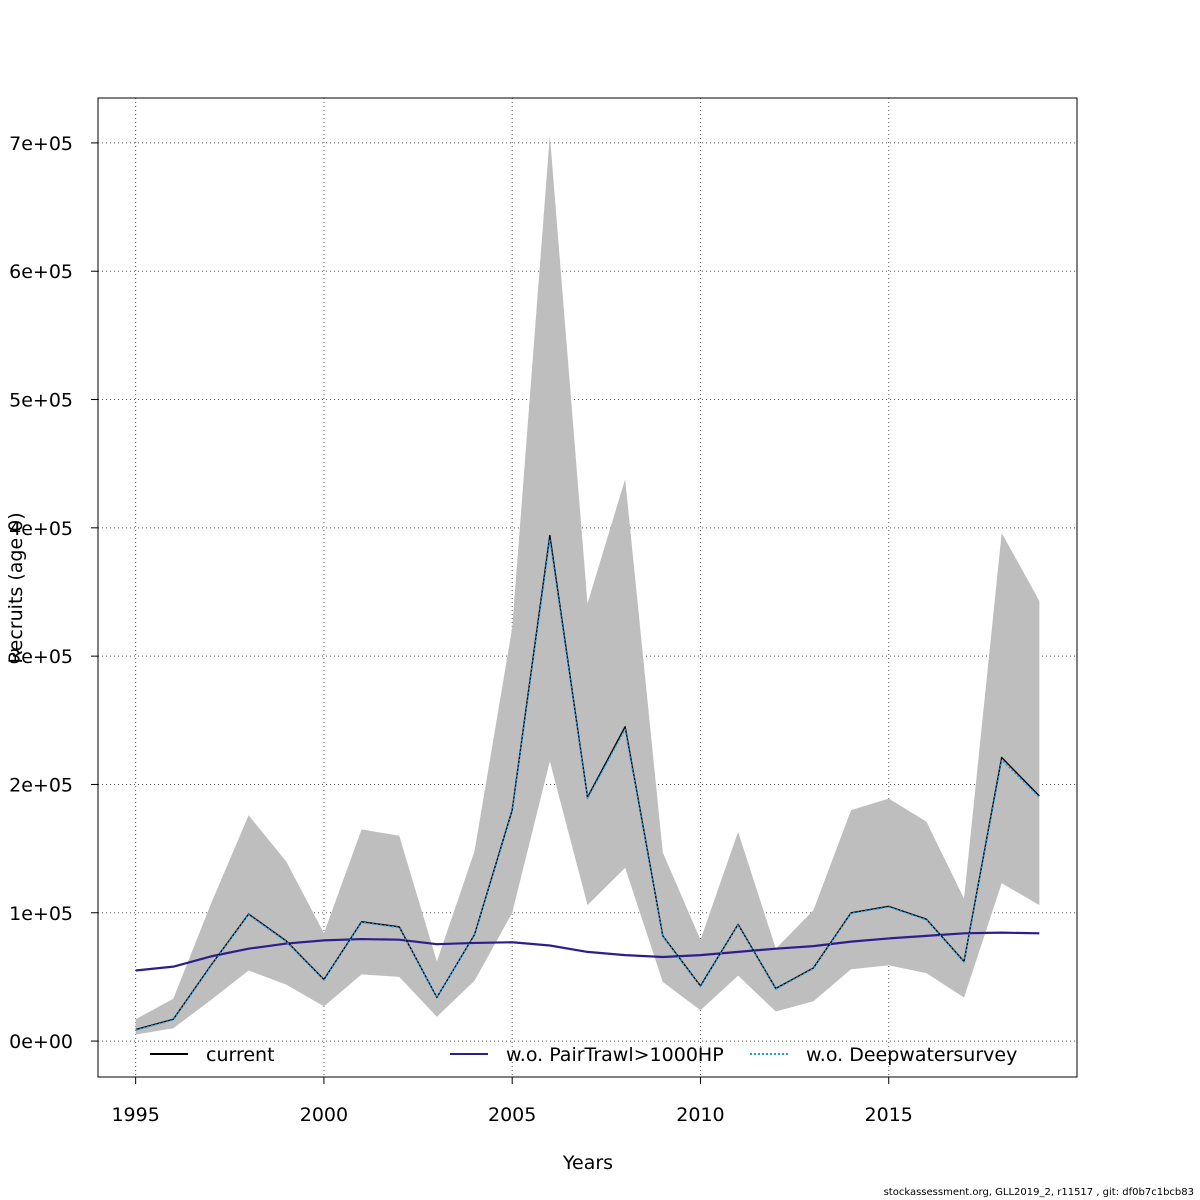 Image resolution: width=1200 pixels, height=1200 pixels. What do you see at coordinates (587, 1163) in the screenshot?
I see `x-axis-title: Years` at bounding box center [587, 1163].